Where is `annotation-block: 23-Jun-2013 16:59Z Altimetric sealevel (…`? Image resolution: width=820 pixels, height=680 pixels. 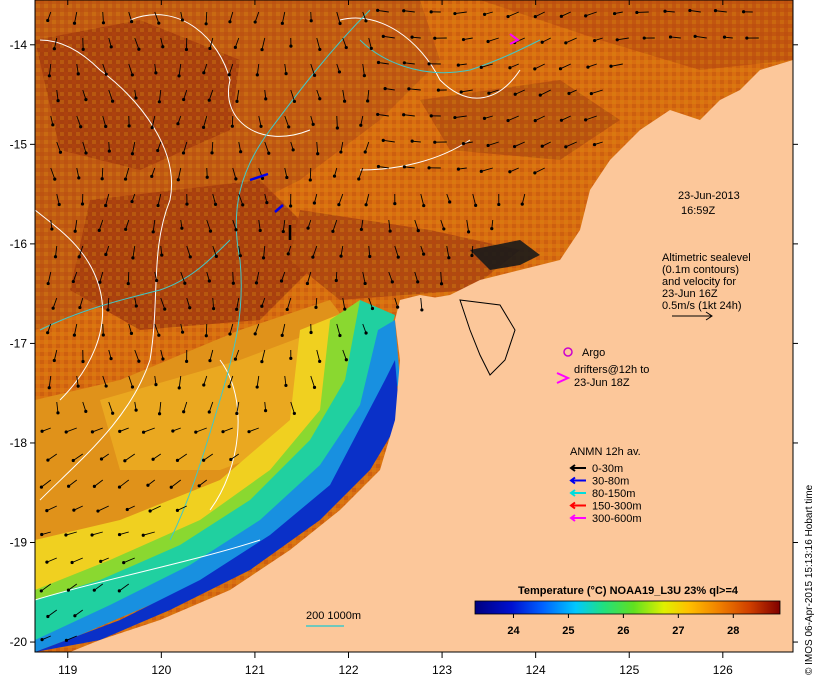
annotation-block: 23-Jun-2013 16:59Z Altimetric sealevel (… is located at coordinates (653, 357).